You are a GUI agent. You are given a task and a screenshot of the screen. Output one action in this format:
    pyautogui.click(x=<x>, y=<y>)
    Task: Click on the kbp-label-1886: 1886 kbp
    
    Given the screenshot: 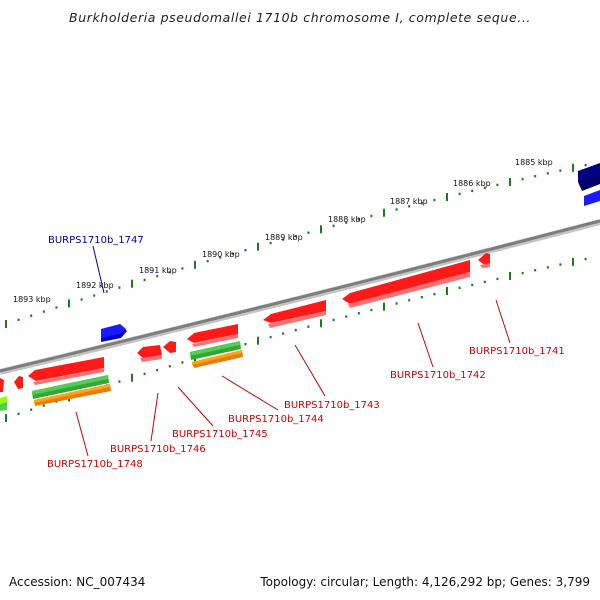 What is the action you would take?
    pyautogui.click(x=472, y=183)
    